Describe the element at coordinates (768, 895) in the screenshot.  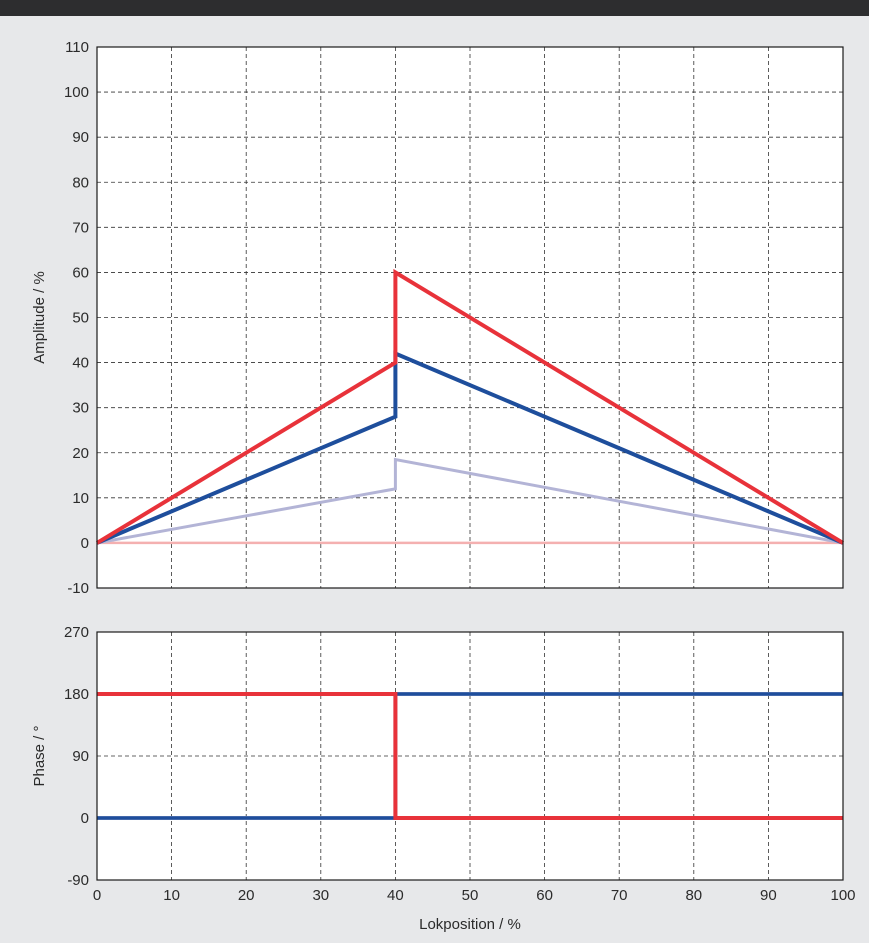
I see `x-tick-label: 90` at that location.